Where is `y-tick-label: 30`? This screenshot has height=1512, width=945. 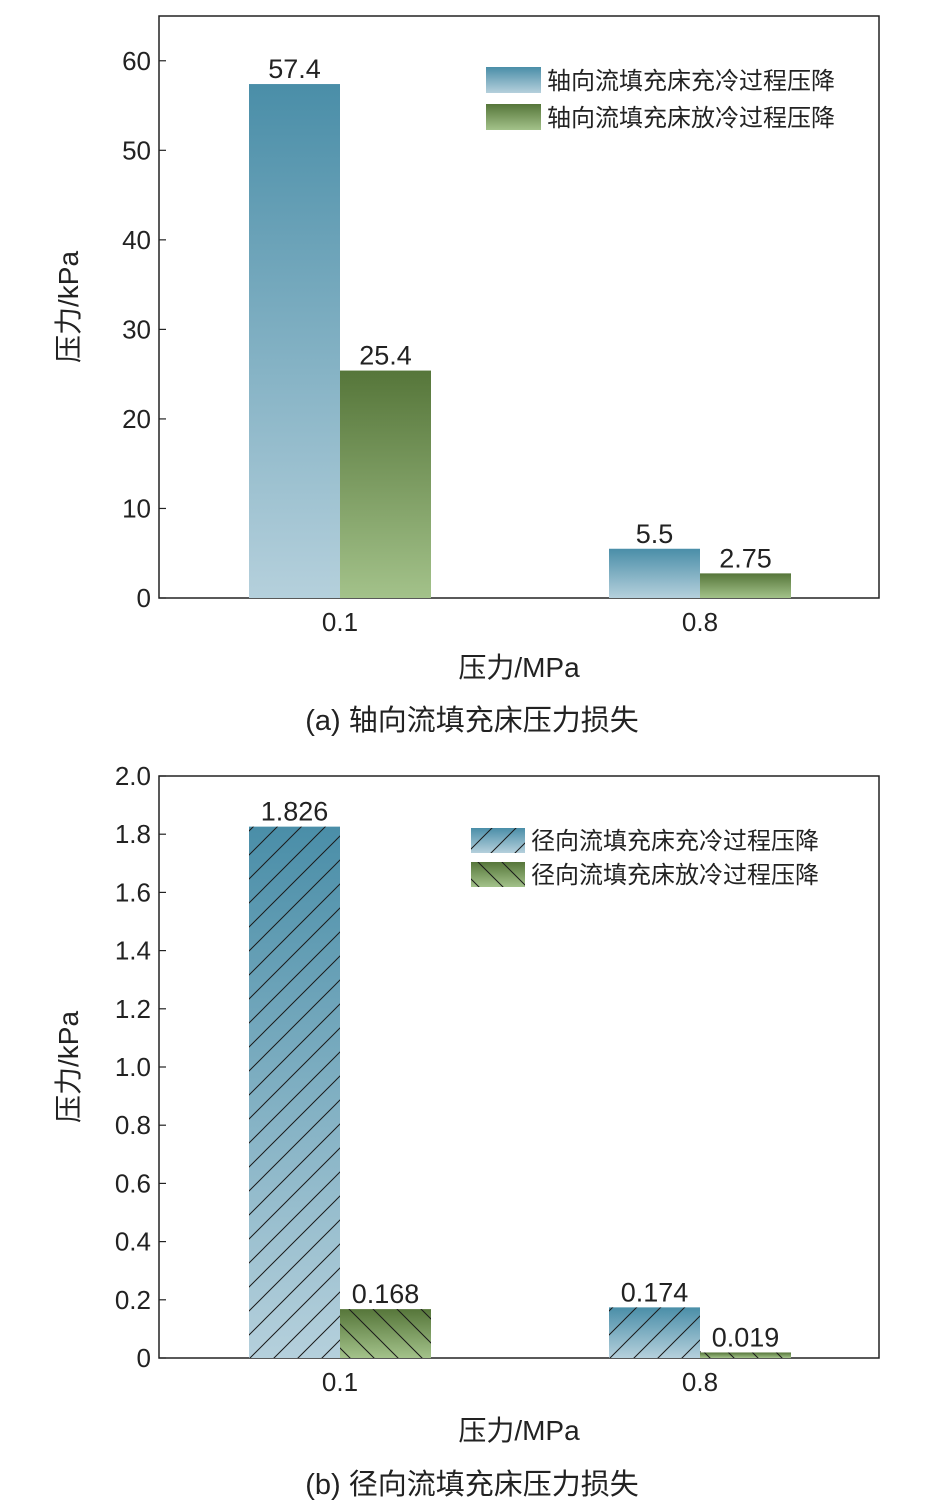 y-tick-label: 30 is located at coordinates (136, 329).